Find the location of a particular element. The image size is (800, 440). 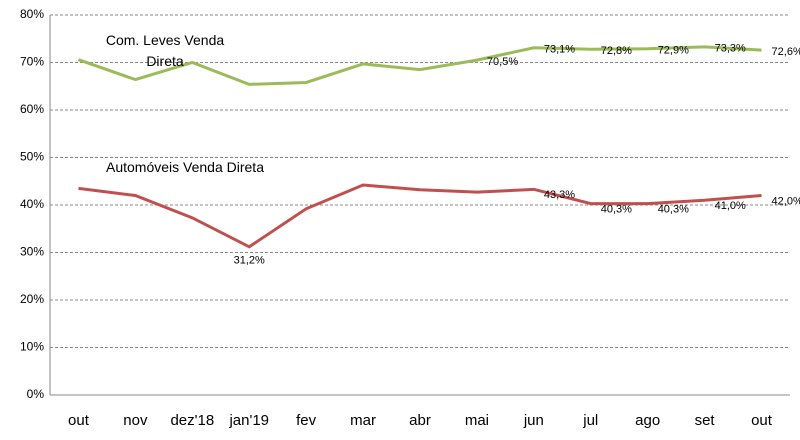

y-tick-label: 0% is located at coordinates (36, 394).